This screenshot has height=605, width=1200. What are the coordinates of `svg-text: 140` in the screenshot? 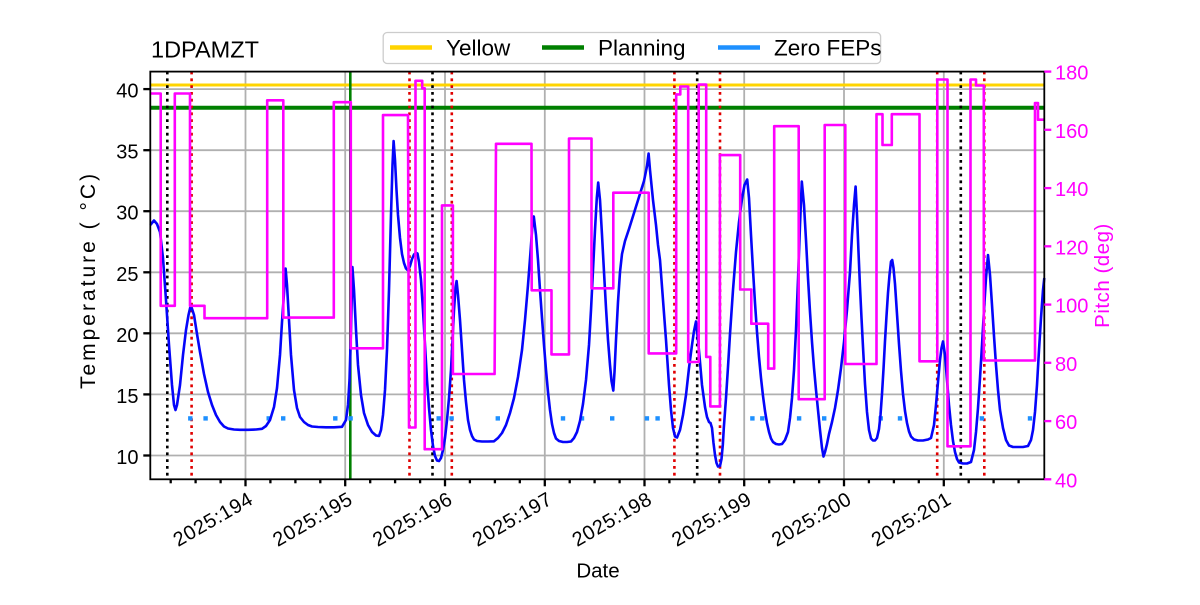 It's located at (1071, 190).